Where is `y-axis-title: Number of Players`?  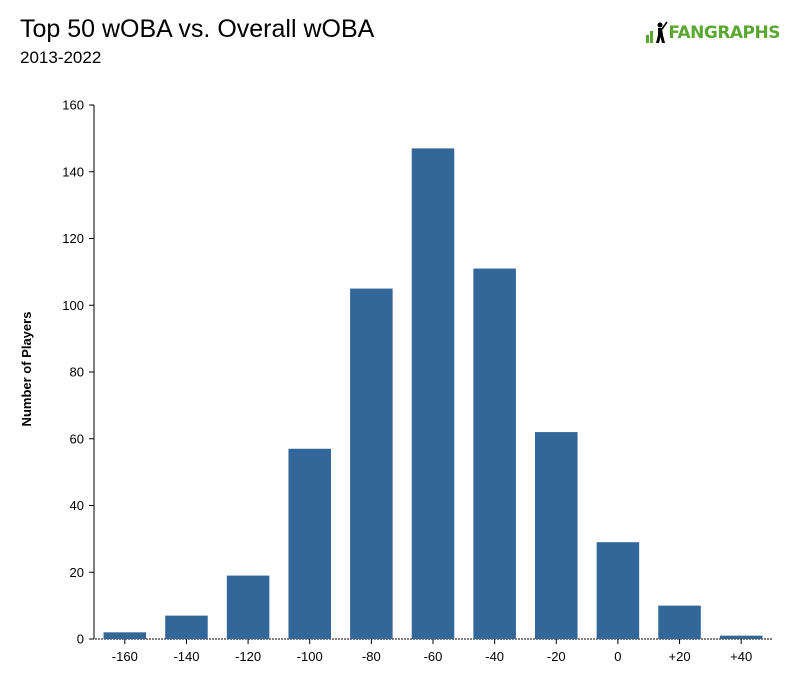
y-axis-title: Number of Players is located at coordinates (26, 369).